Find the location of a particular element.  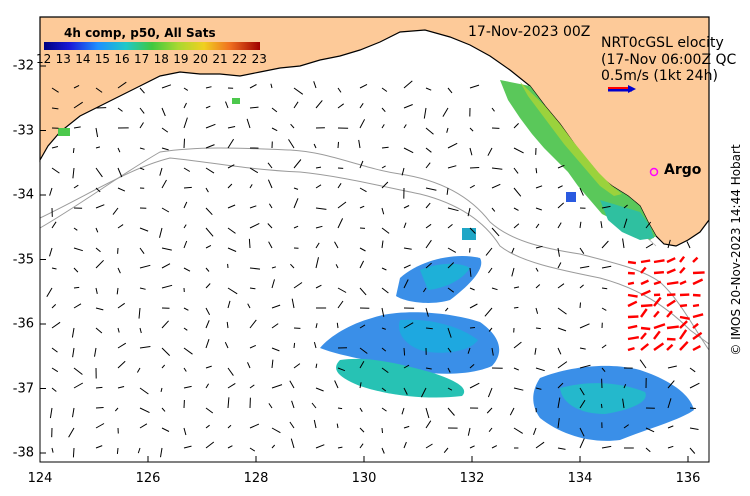

argo-marker is located at coordinates (654, 172).